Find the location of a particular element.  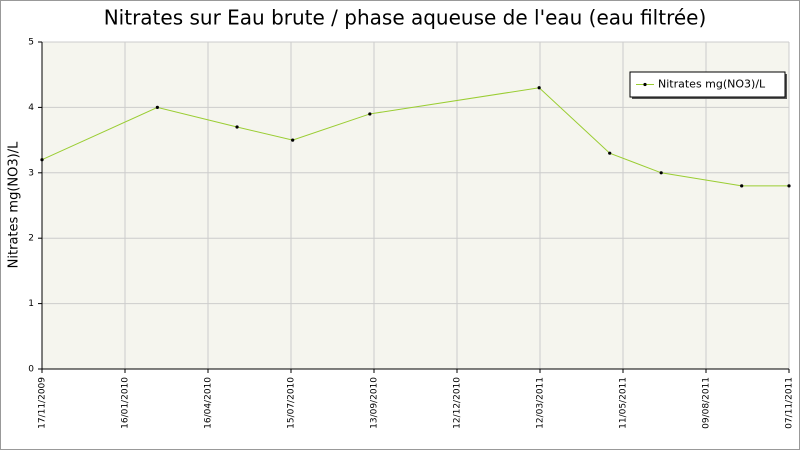

x-tick-label: 17/11/2009 is located at coordinates (43, 403).